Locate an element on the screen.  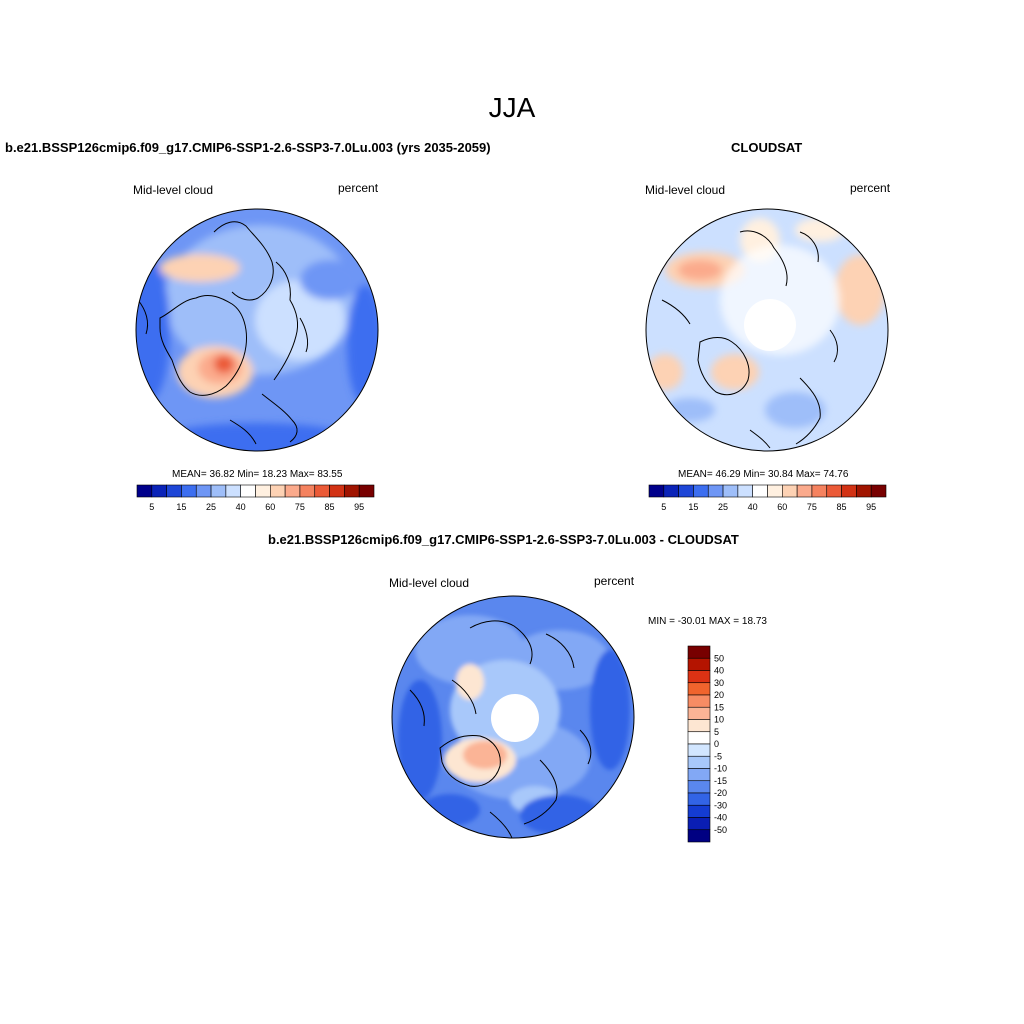
panel3-colorbar-tick-label: -50 is located at coordinates (720, 830).